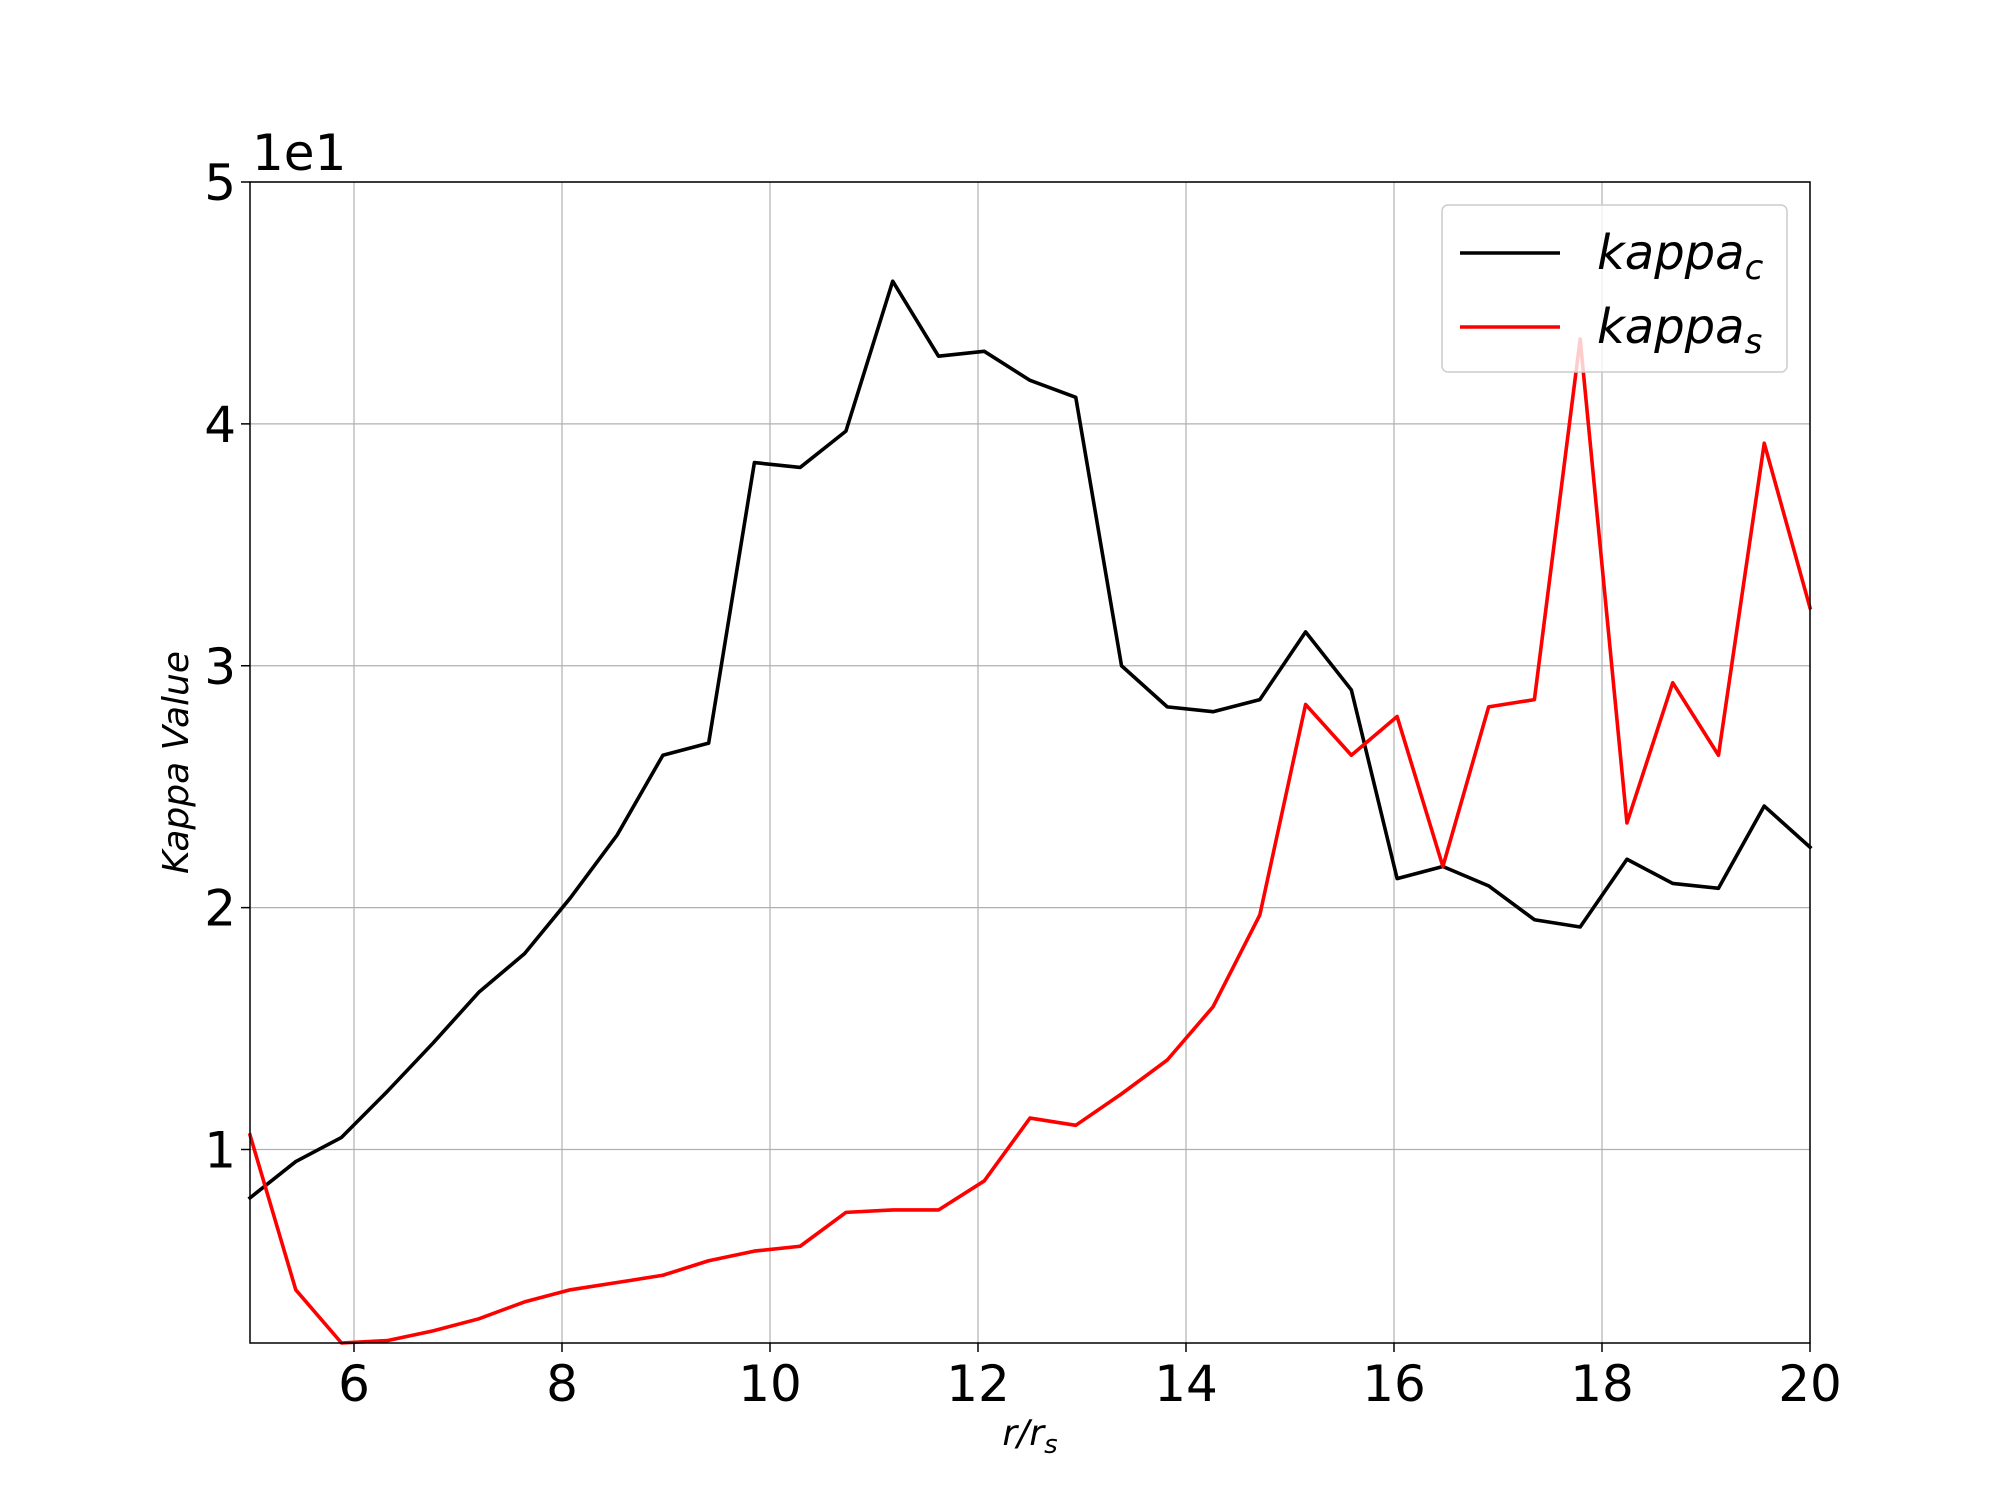 This screenshot has height=1500, width=2000. Describe the element at coordinates (1394, 1384) in the screenshot. I see `x-tick-label: 16` at that location.